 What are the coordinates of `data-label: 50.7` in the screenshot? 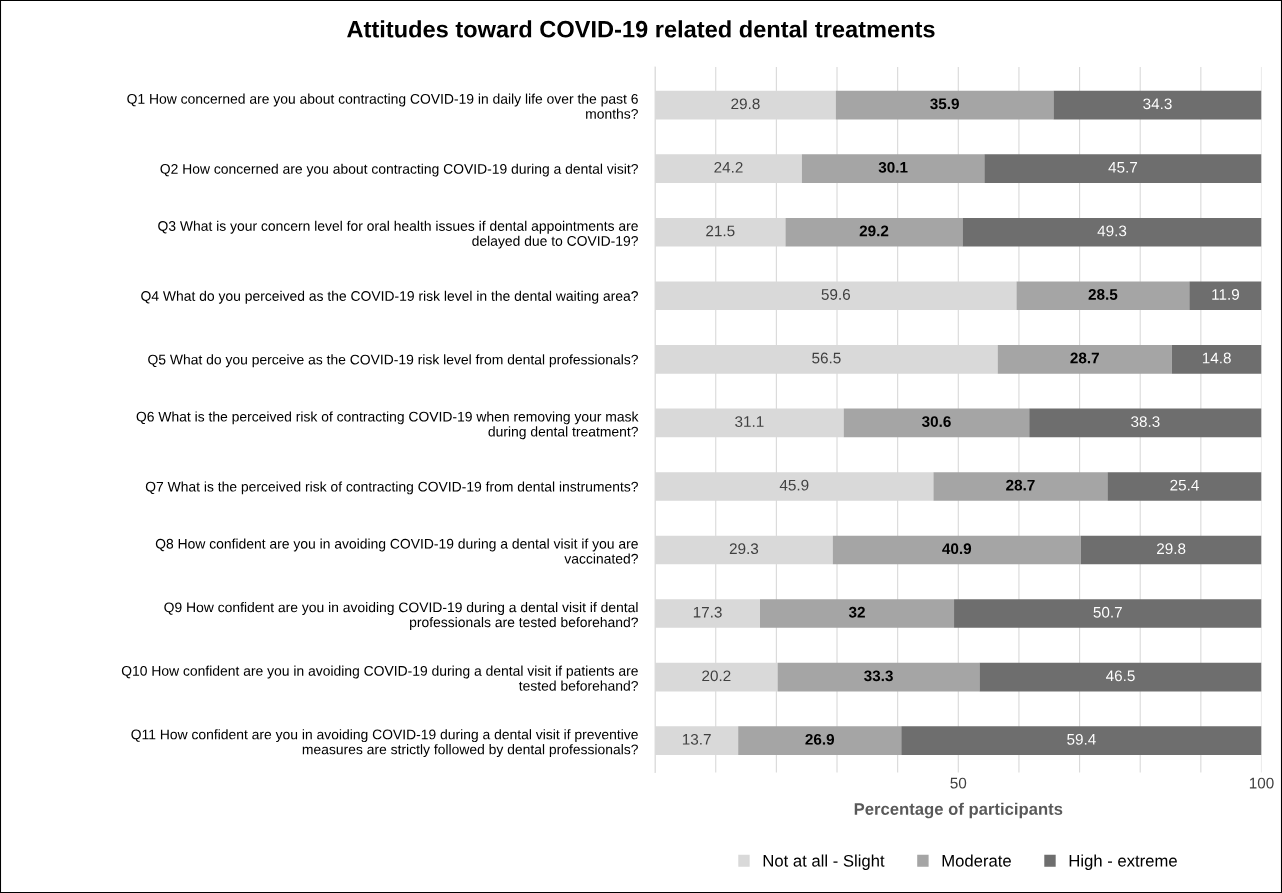 It's located at (1107, 612).